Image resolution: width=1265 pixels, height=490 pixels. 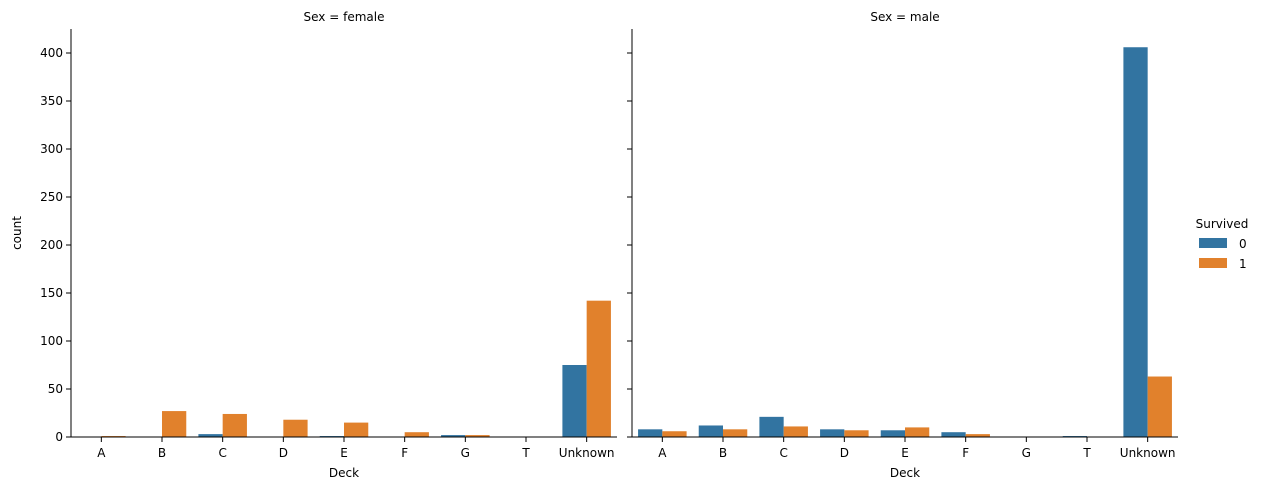 I want to click on y-tick-label: 150, so click(x=51, y=293).